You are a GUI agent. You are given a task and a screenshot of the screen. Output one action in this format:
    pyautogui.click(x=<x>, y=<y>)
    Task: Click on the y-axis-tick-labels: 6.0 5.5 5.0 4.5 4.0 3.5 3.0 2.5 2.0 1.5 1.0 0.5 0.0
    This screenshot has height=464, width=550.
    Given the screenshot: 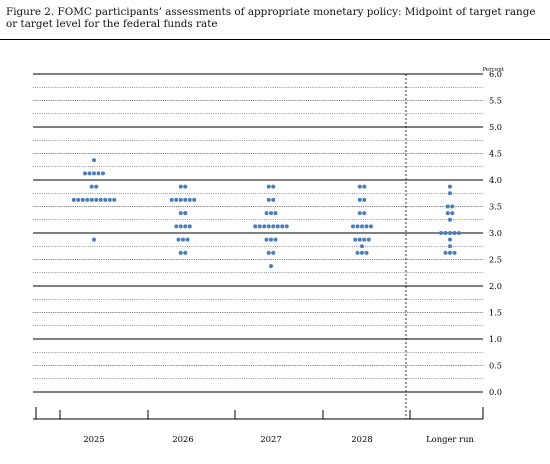 What is the action you would take?
    pyautogui.click(x=495, y=233)
    